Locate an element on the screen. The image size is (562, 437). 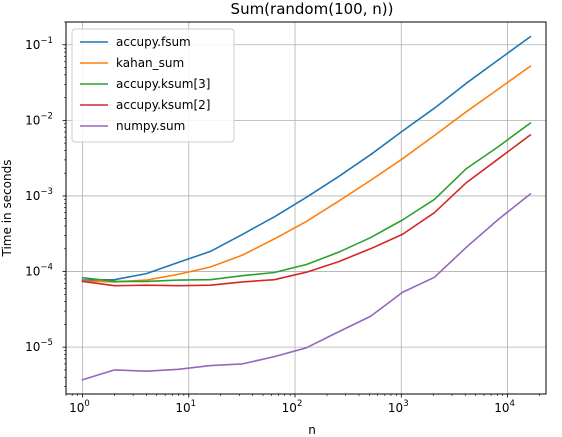
legend-label: numpy.sum is located at coordinates (150, 126).